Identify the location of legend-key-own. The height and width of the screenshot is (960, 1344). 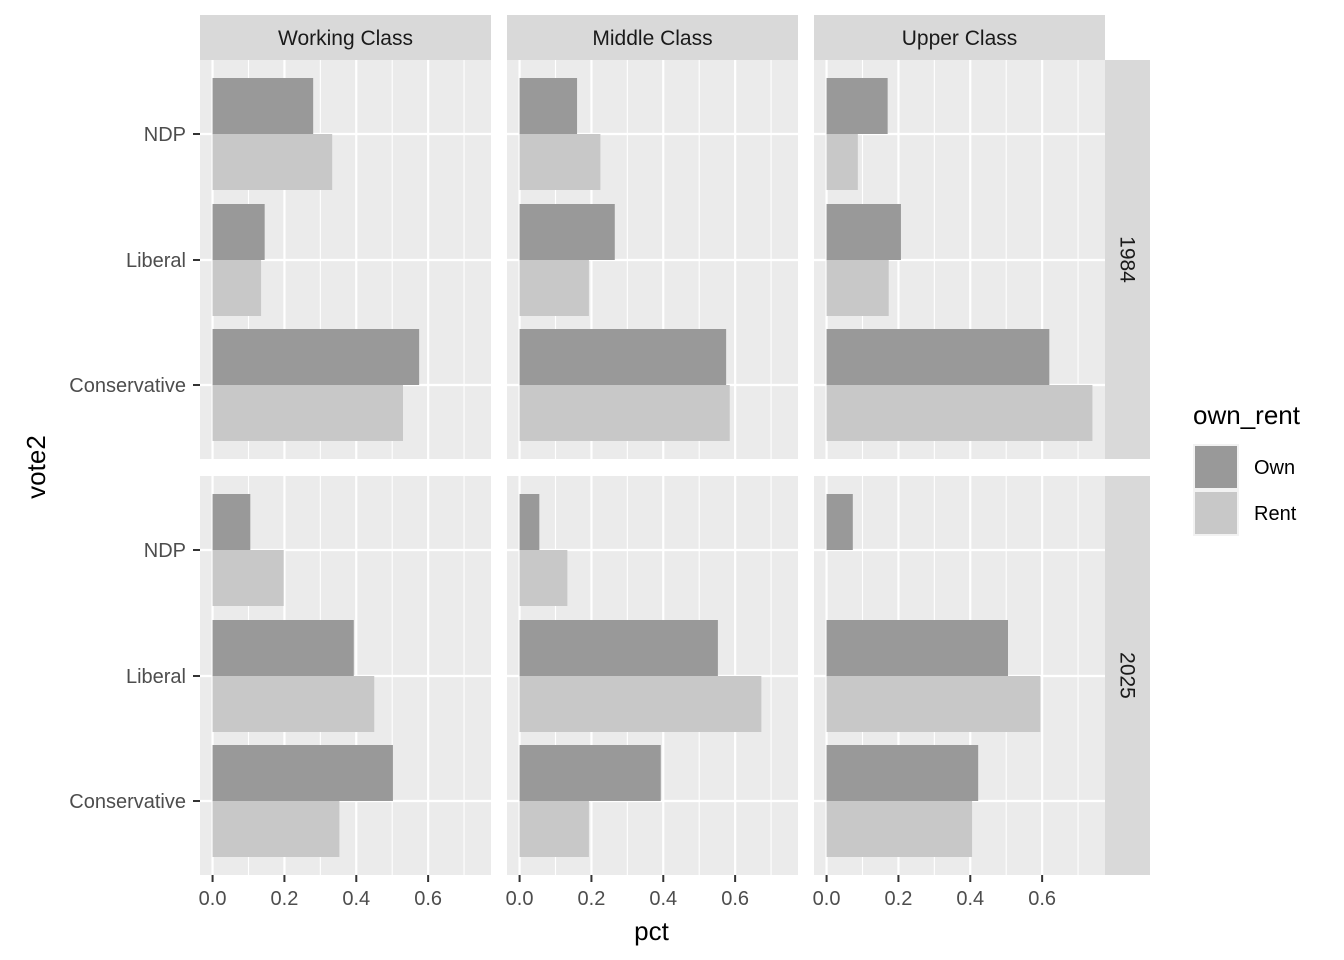
(1216, 467).